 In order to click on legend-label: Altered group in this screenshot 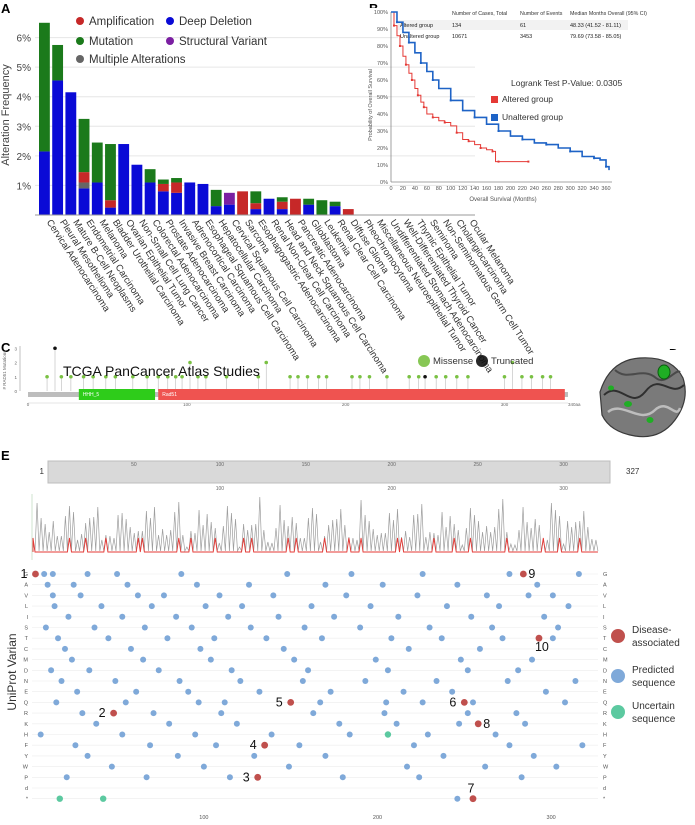, I will do `click(527, 99)`.